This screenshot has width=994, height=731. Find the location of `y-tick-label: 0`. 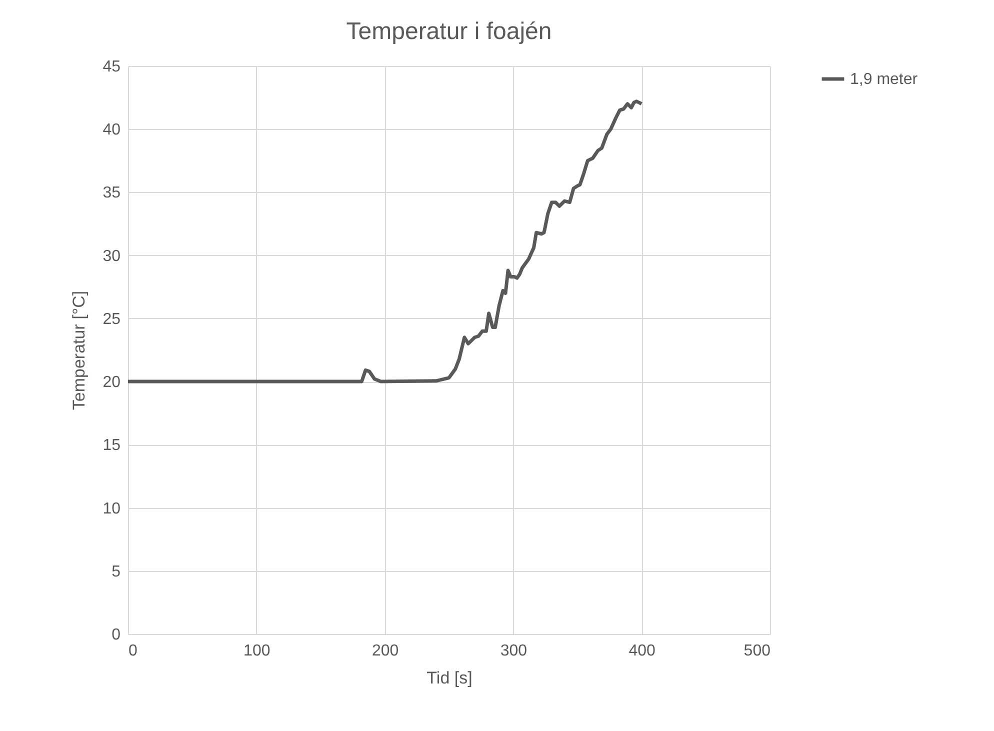

y-tick-label: 0 is located at coordinates (116, 635).